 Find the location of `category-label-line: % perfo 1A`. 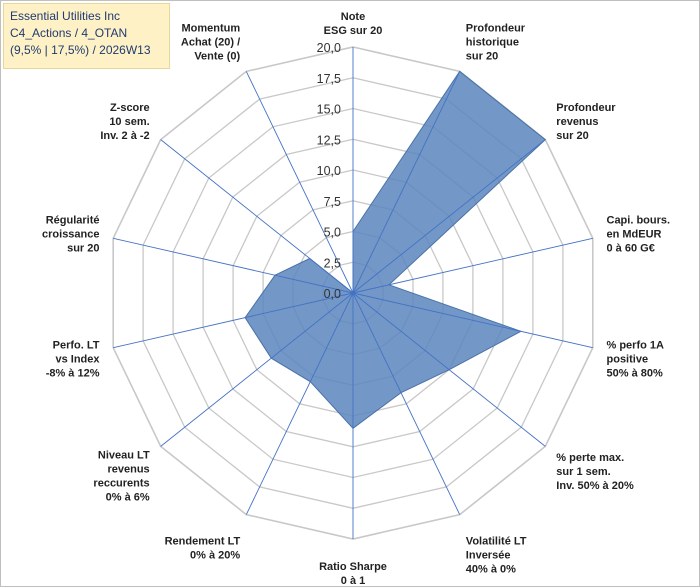

category-label-line: % perfo 1A is located at coordinates (636, 346).